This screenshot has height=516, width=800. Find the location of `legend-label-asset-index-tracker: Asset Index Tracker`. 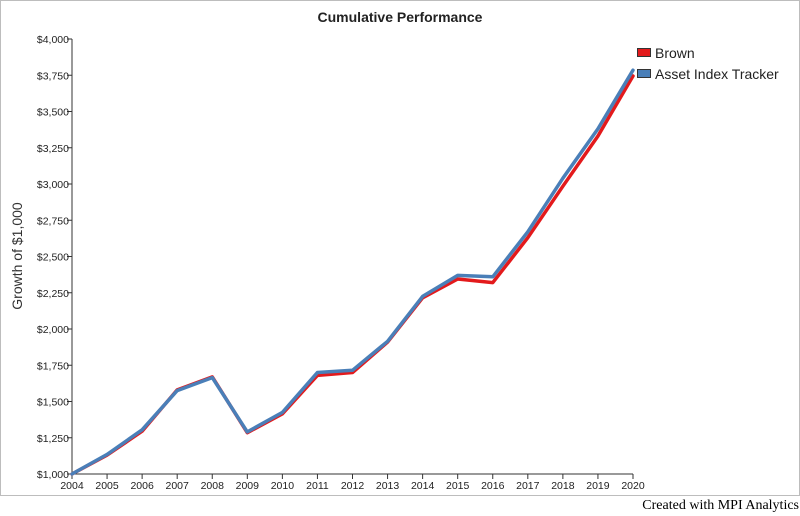

legend-label-asset-index-tracker: Asset Index Tracker is located at coordinates (717, 73).